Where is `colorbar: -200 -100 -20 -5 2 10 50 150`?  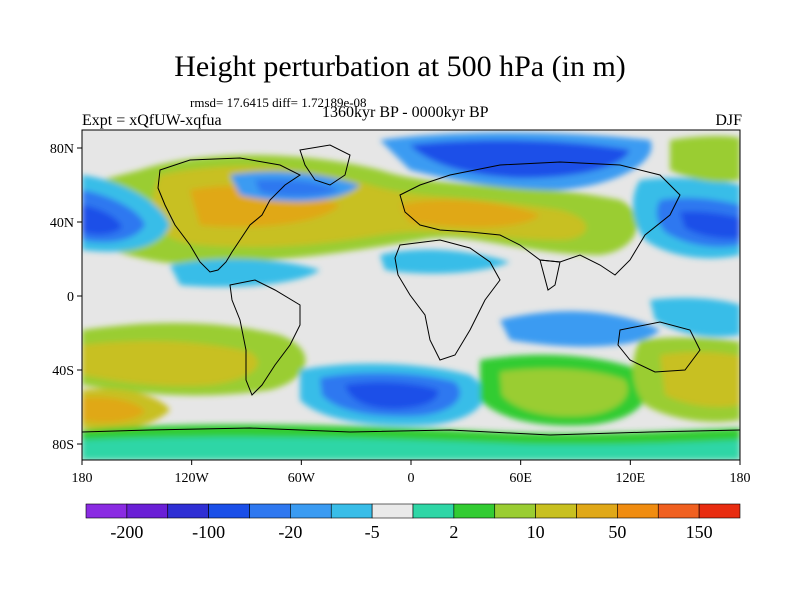
colorbar: -200 -100 -20 -5 2 10 50 150 is located at coordinates (413, 522).